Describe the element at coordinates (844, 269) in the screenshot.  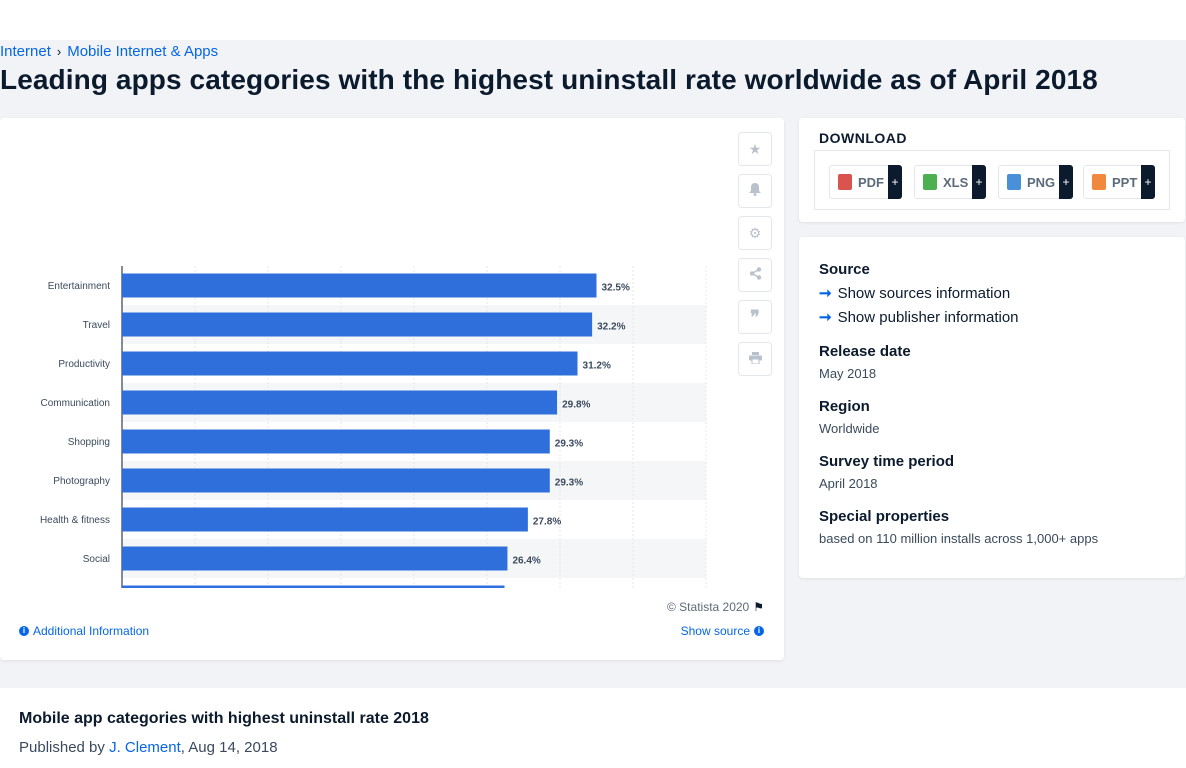
I see `source-heading: Source` at that location.